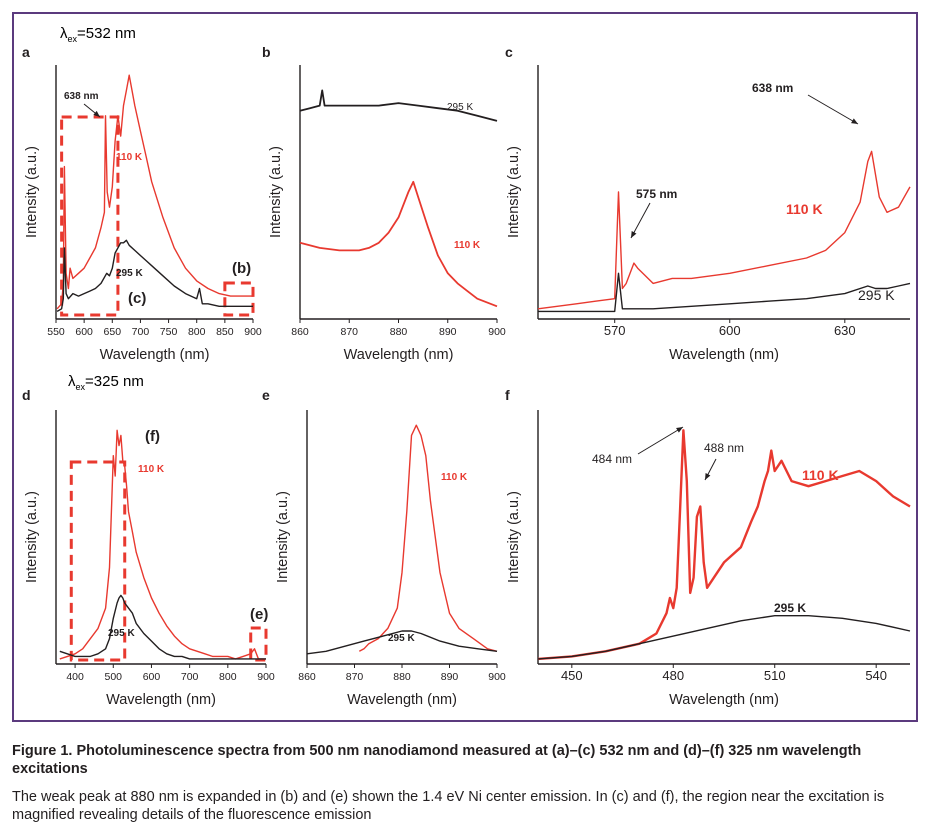  Describe the element at coordinates (673, 675) in the screenshot. I see `x-tick-label: 480` at that location.